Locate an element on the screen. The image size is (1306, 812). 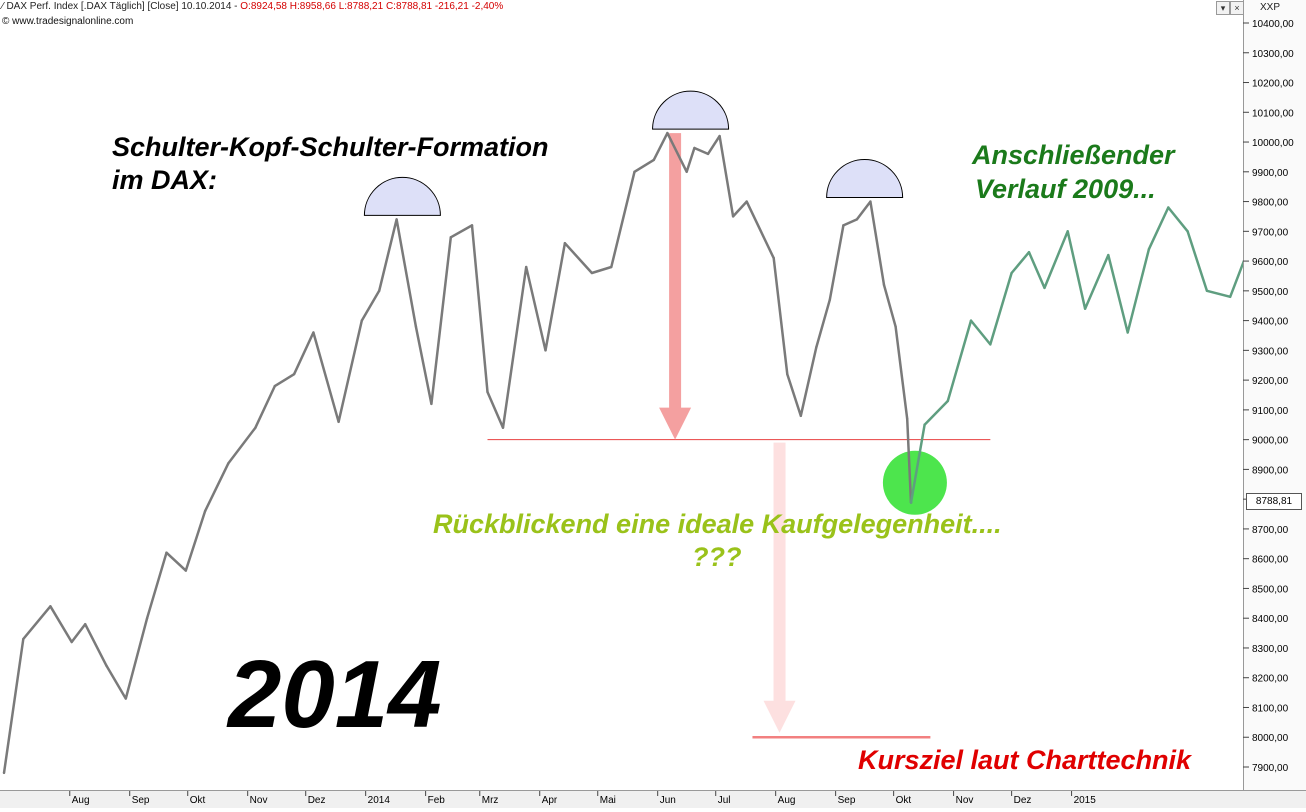
projection-arrow-head is located at coordinates (779, 716).